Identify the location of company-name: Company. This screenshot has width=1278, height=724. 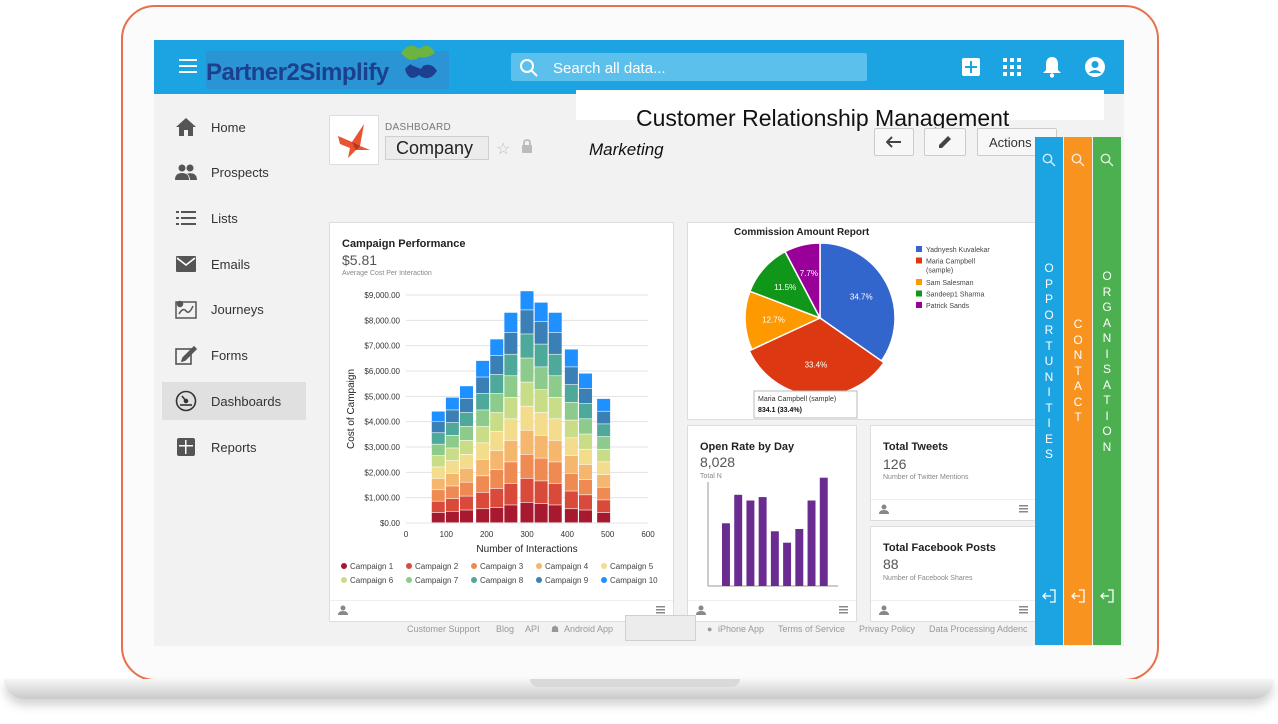
(437, 148).